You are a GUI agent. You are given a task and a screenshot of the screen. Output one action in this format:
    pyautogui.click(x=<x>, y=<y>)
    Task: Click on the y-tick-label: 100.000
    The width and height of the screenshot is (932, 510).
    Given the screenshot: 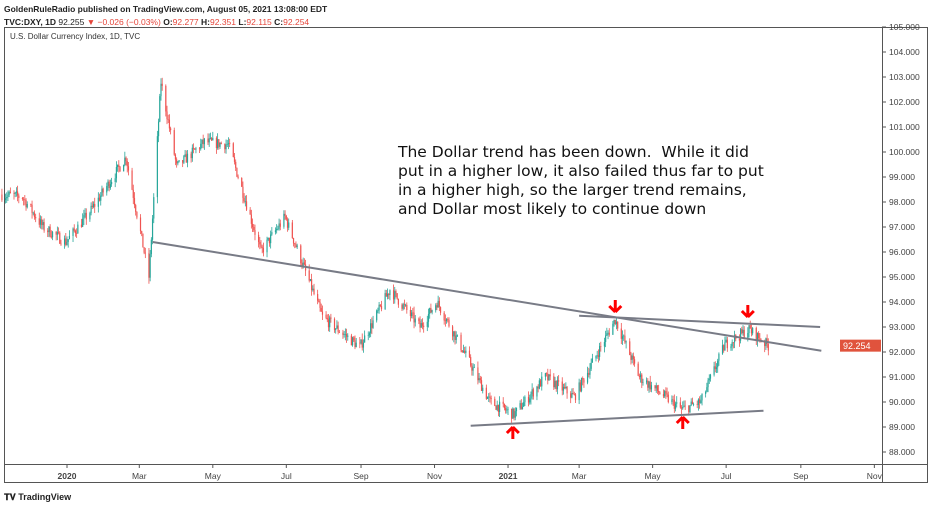 What is the action you would take?
    pyautogui.click(x=904, y=152)
    